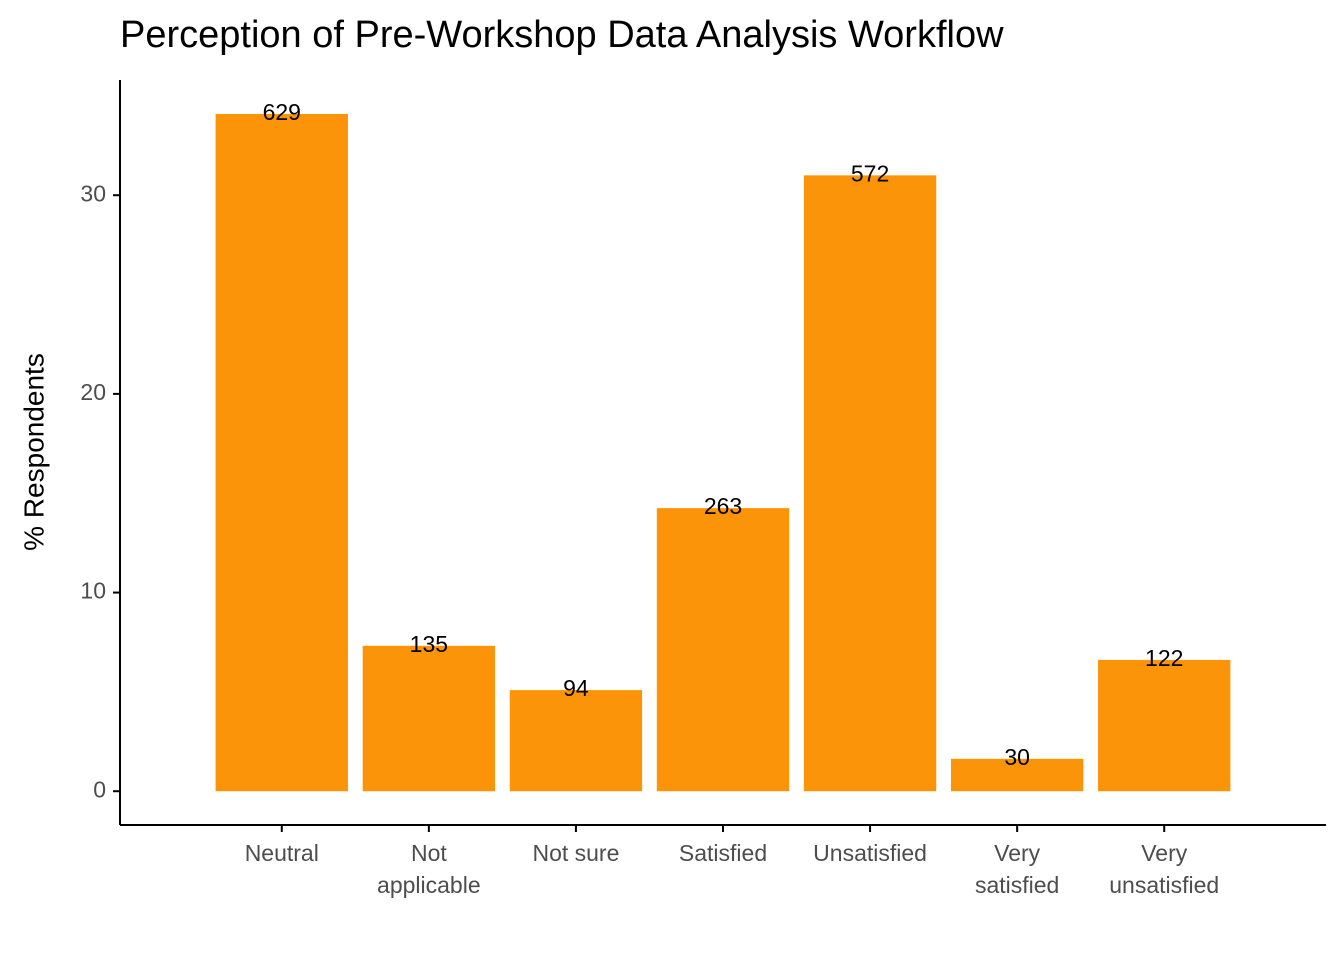  I want to click on y-axis-label: % Respondents, so click(33, 452).